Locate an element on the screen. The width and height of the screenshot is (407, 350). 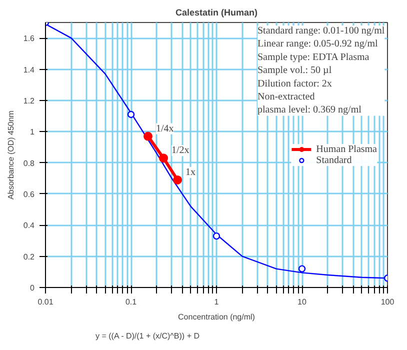
annotation: Standard range: 0.01-100 ng/ml Linear range: 0.05-0.92 ng/ml Sample type: EDTA Plasma Sample vol.: 50 µl Dilution factor: 2x Non-extracted plasma level: 0.369 ng/ml is located at coordinates (321, 71).